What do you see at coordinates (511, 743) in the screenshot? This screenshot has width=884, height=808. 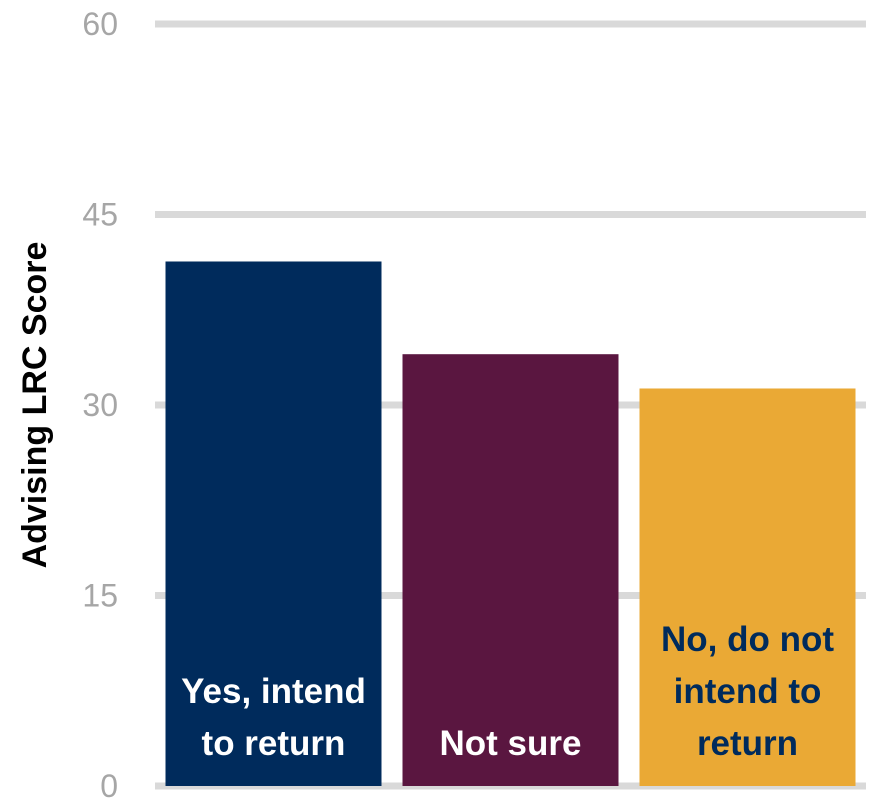 I see `bar-label-2: Not sure` at bounding box center [511, 743].